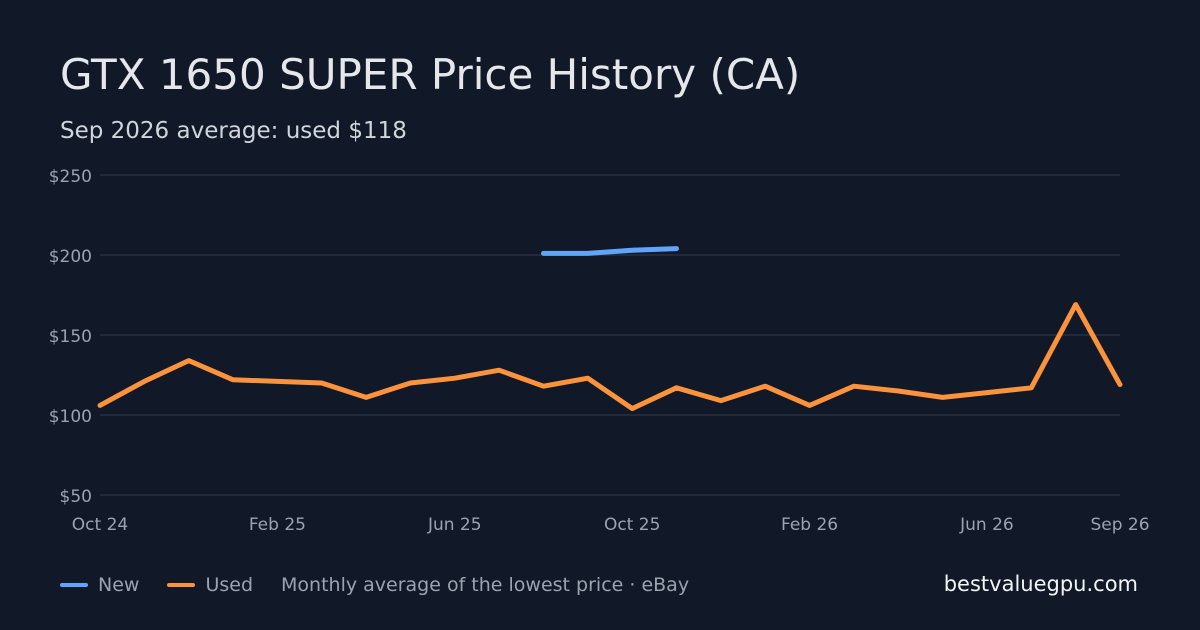 Image resolution: width=1200 pixels, height=630 pixels. What do you see at coordinates (986, 525) in the screenshot?
I see `x-tick-label: Jun 26` at bounding box center [986, 525].